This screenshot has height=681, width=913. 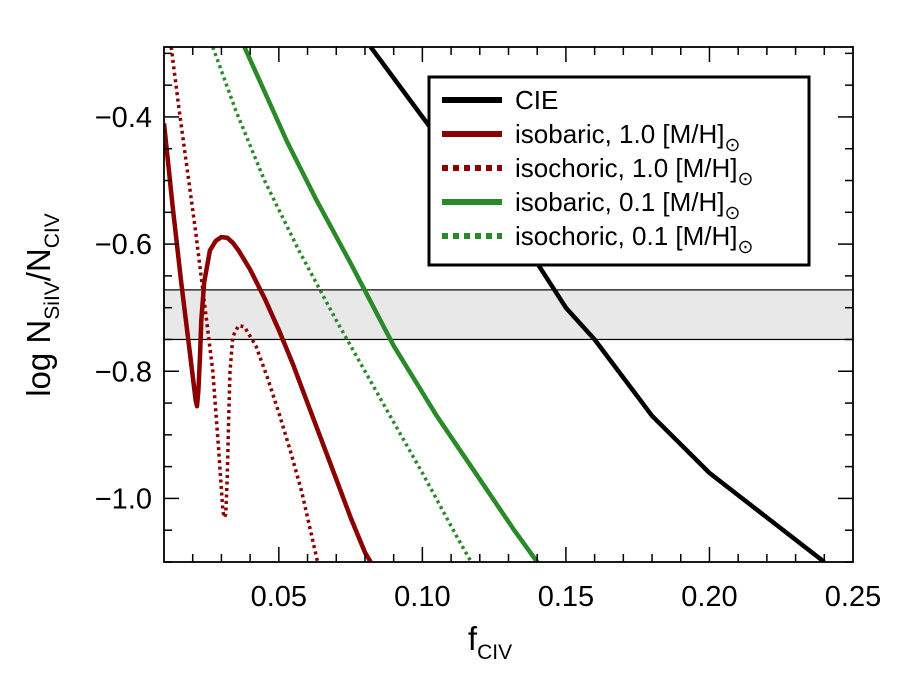 I want to click on y-tick-label: −0.4, so click(x=123, y=118).